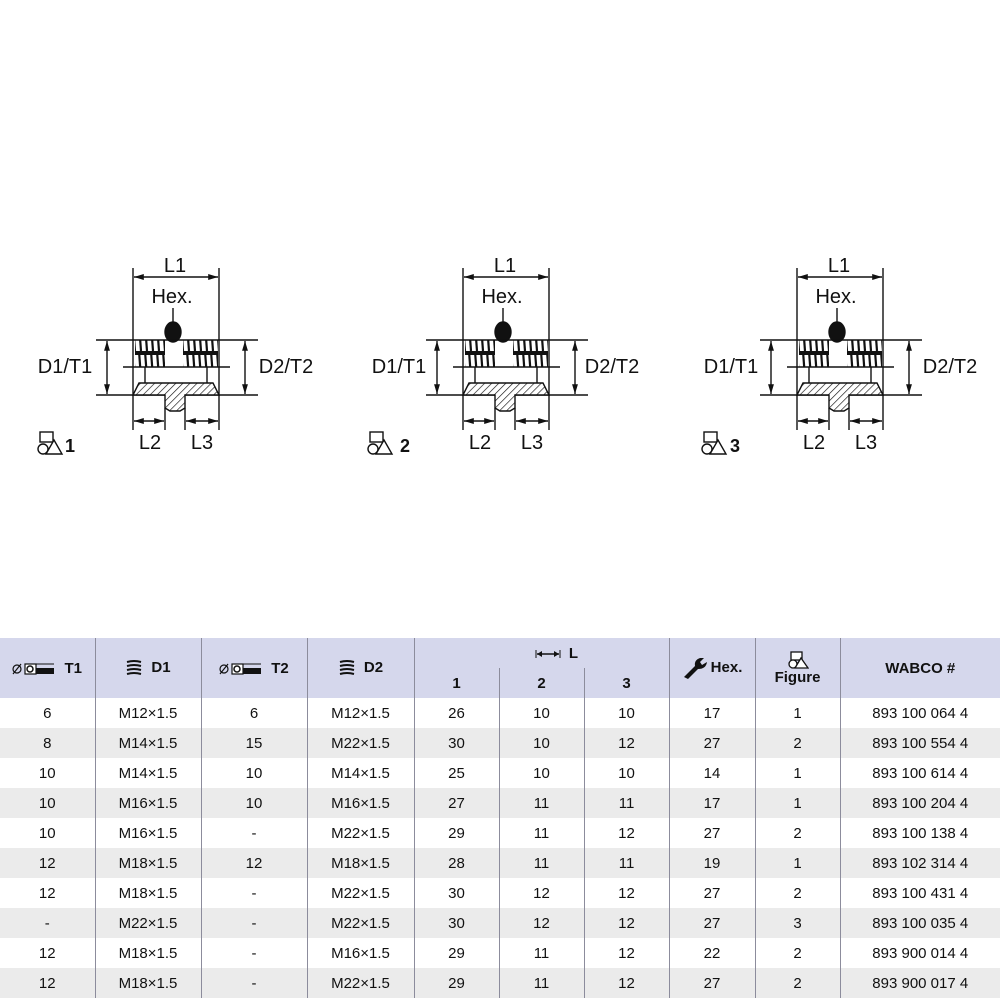  Describe the element at coordinates (919, 833) in the screenshot. I see `cell-wabco: 893 100 138 4` at that location.